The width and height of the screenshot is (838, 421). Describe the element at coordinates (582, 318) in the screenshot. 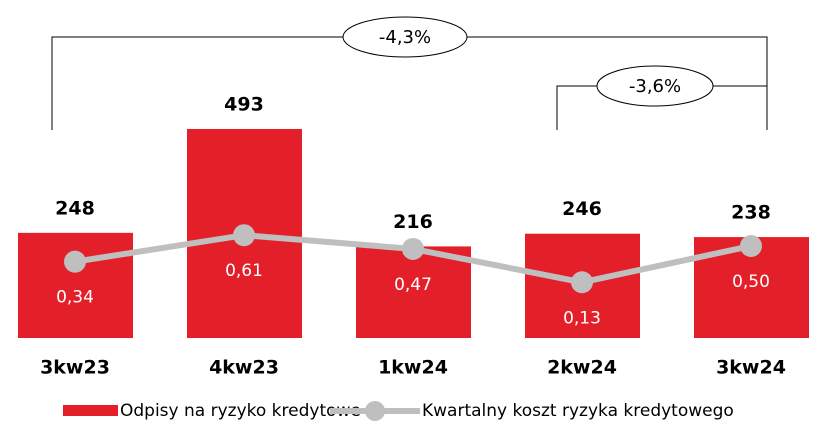

I see `line-value-label: 0,13` at that location.